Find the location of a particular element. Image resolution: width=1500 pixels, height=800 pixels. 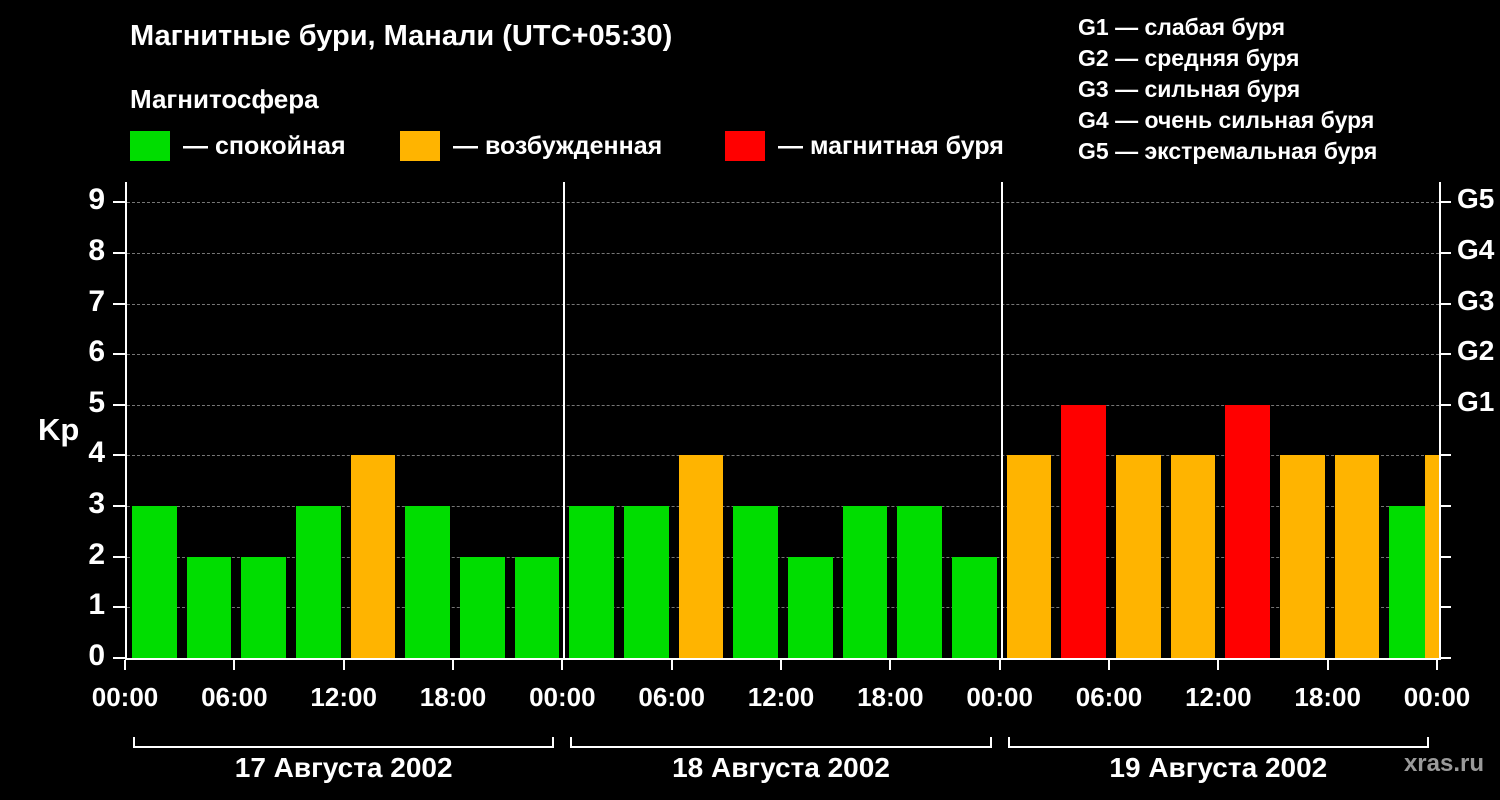

excited-color-swatch is located at coordinates (420, 146).